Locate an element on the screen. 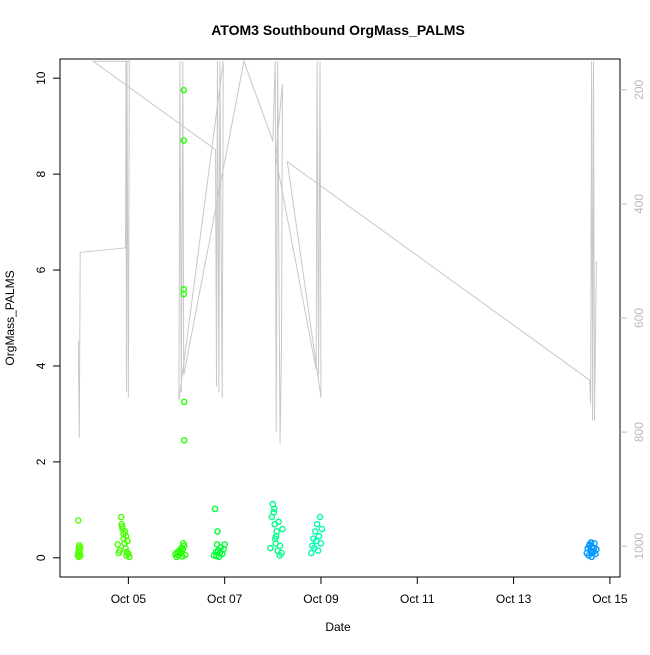 The height and width of the screenshot is (655, 650). chart-title: ATOM3 Southbound OrgMass_PALMS is located at coordinates (338, 30).